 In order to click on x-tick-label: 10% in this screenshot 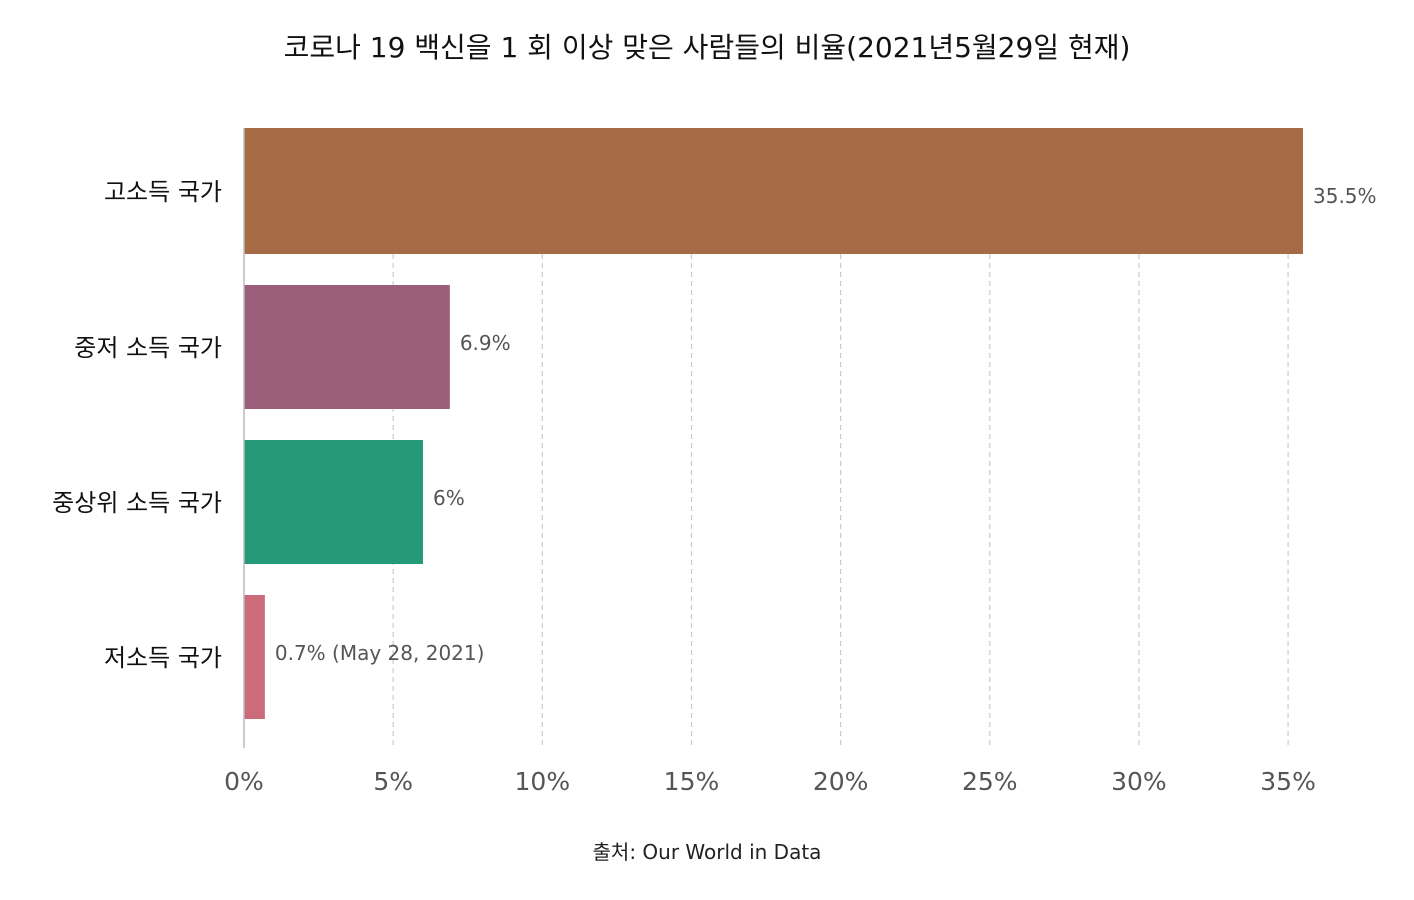, I will do `click(543, 781)`.